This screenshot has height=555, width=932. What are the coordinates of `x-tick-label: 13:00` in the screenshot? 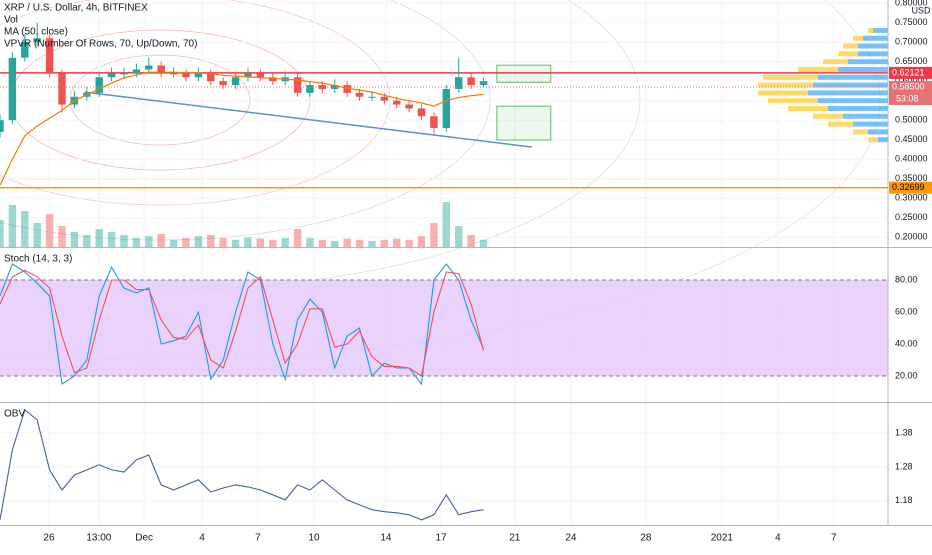 It's located at (98, 538).